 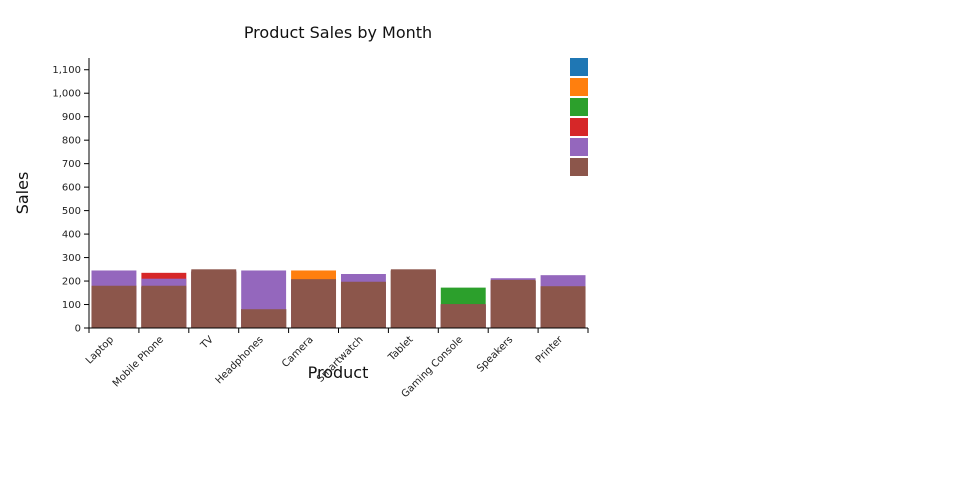 I want to click on y-tick-label: 300, so click(x=71, y=258).